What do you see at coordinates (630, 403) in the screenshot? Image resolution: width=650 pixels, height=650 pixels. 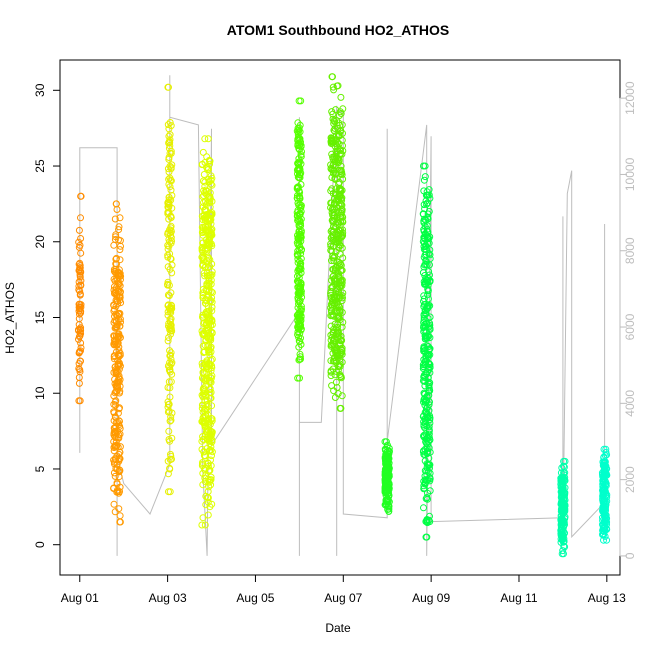 I see `y2-tick-label: 4000` at bounding box center [630, 403].